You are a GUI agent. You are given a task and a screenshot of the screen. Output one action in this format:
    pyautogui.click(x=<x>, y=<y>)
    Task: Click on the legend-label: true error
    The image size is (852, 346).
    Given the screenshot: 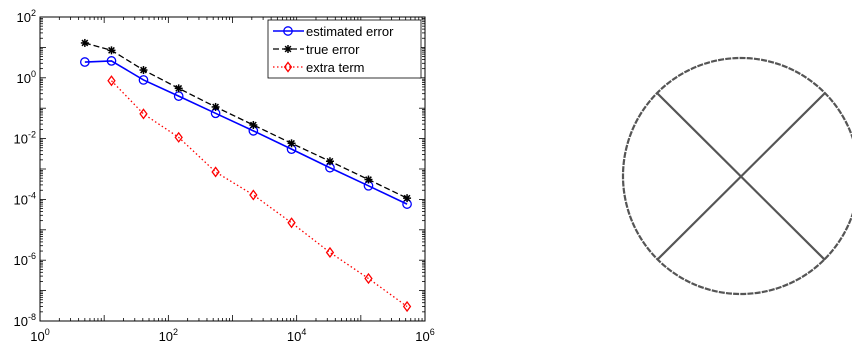 What is the action you would take?
    pyautogui.click(x=333, y=49)
    